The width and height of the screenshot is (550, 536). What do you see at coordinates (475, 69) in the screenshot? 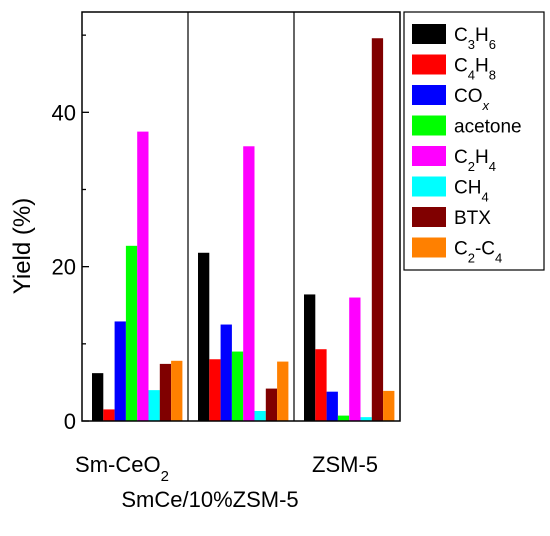
I see `legend-entry: C4H8` at bounding box center [475, 69].